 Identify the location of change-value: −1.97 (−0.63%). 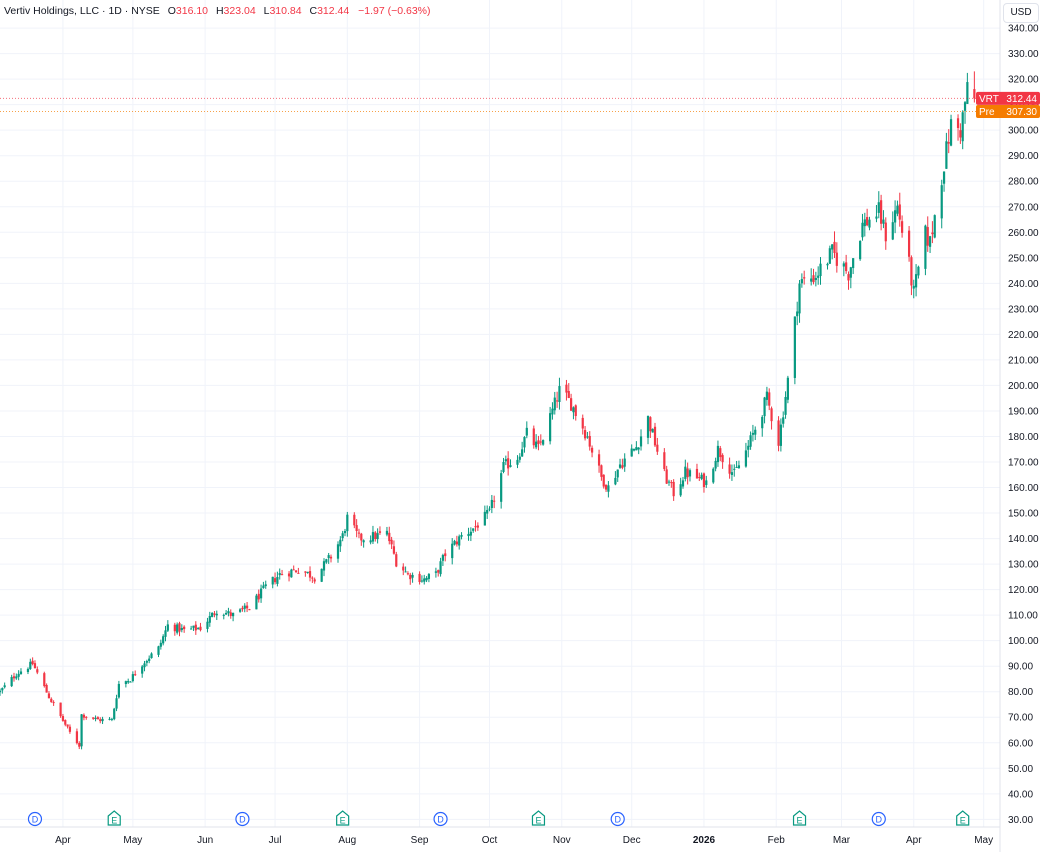
(394, 11).